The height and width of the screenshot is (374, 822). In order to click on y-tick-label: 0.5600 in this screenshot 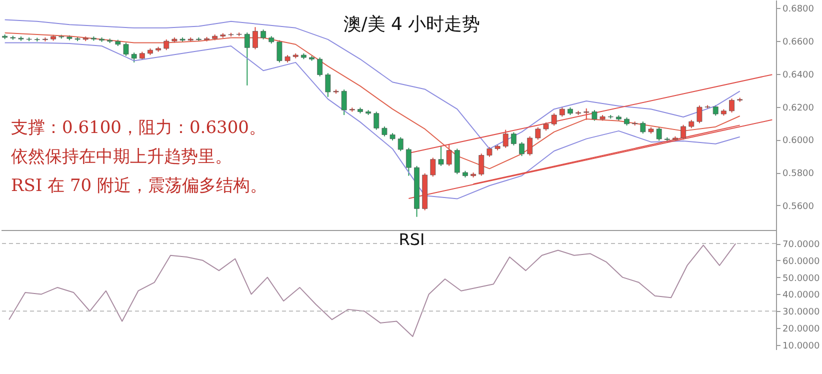, I will do `click(798, 207)`.